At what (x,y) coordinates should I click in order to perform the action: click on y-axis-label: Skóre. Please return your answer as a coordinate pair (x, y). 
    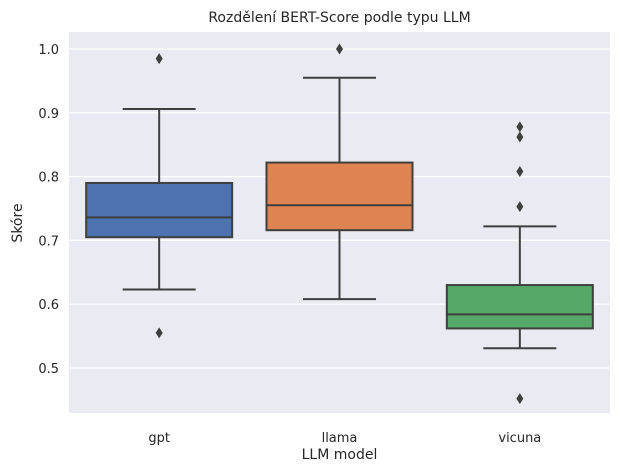
    Looking at the image, I should click on (18, 222).